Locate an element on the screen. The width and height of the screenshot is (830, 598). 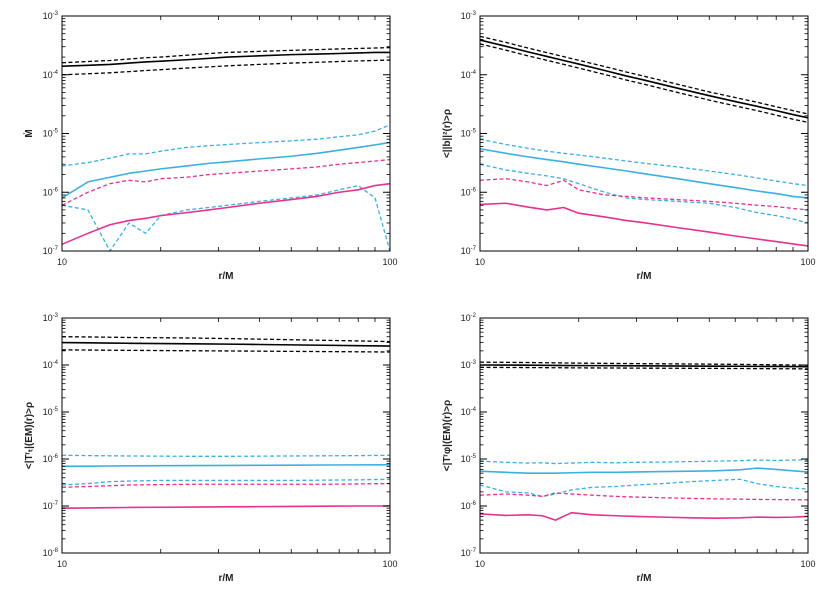
y-axis-label: <|Tʳₜ|(EM)(r)>ρ is located at coordinates (29, 435).